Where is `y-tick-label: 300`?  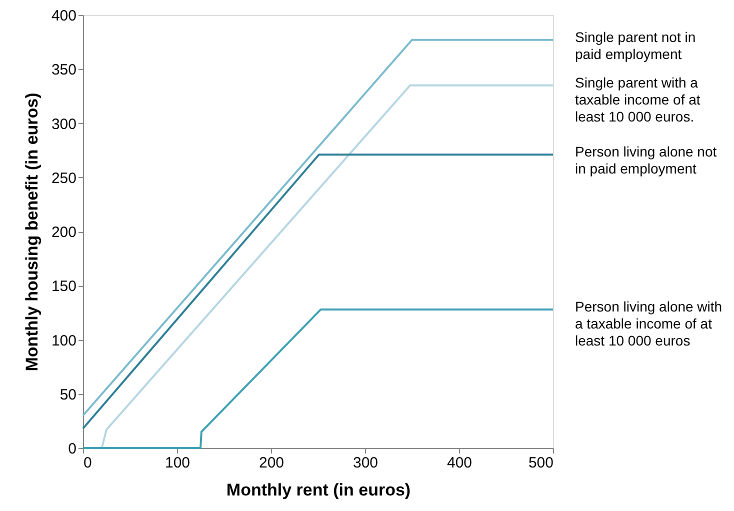
y-tick-label: 300 is located at coordinates (63, 124).